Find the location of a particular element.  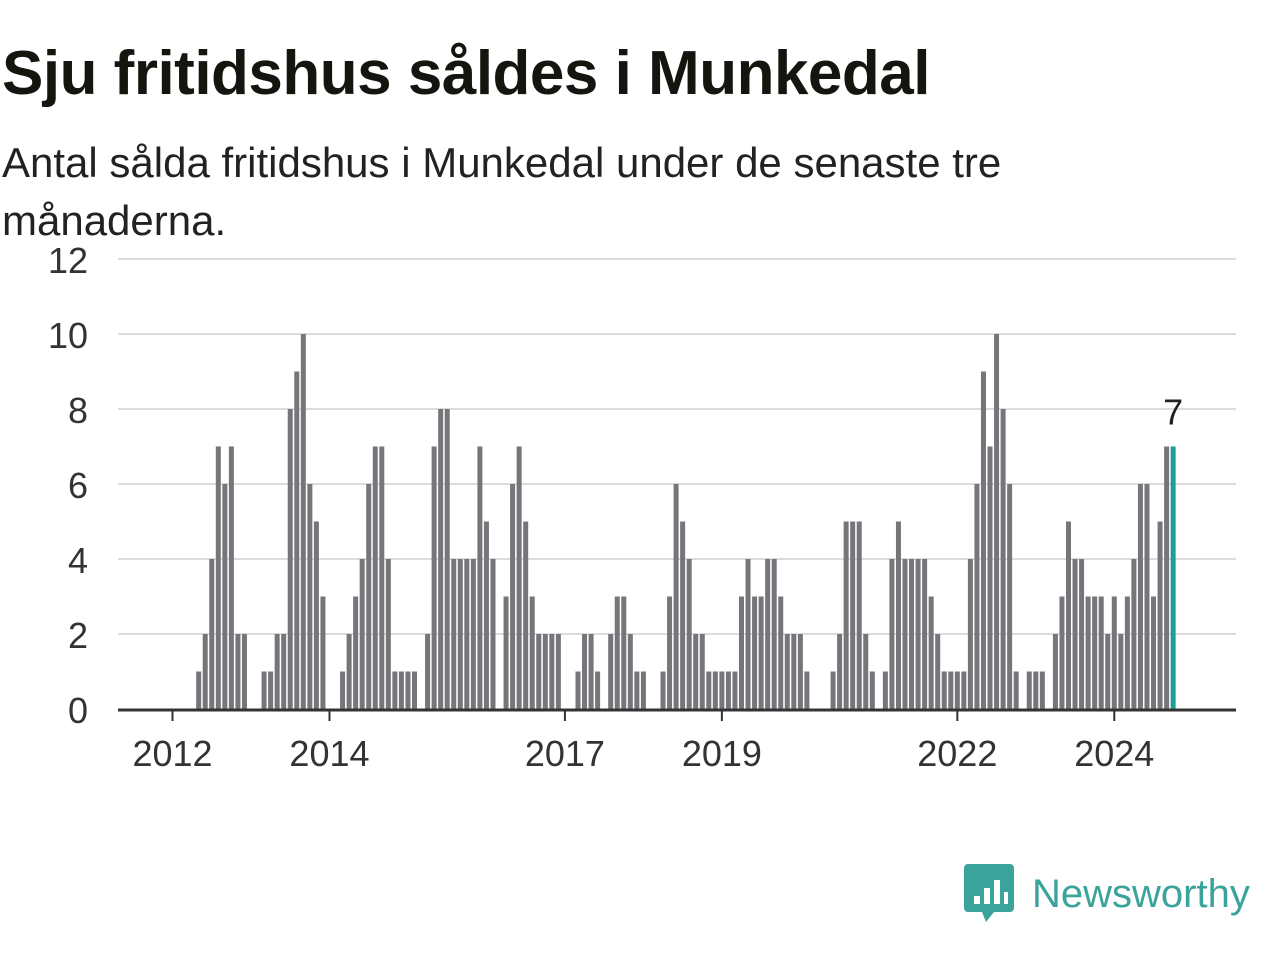

y-axis-ticks: 0 2 4 6 8 10 12 is located at coordinates (68, 485).